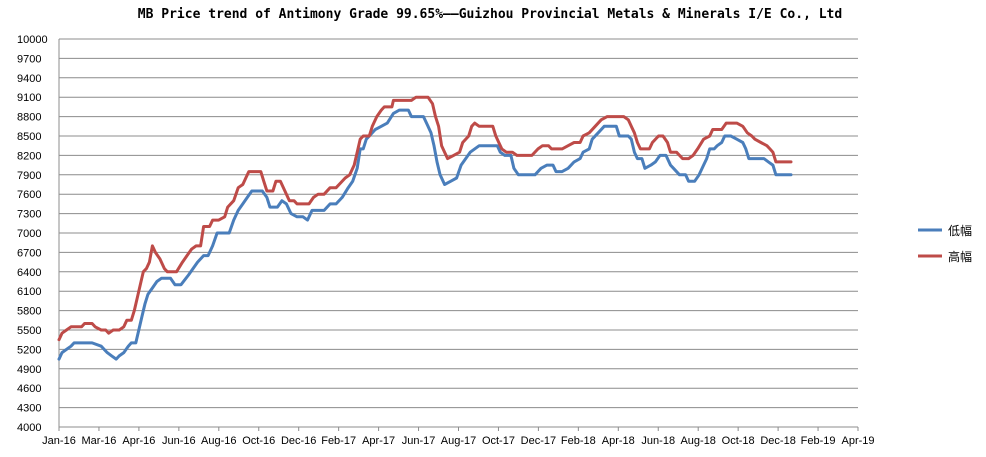  What do you see at coordinates (818, 441) in the screenshot?
I see `x-tick-label: Feb-19` at bounding box center [818, 441].